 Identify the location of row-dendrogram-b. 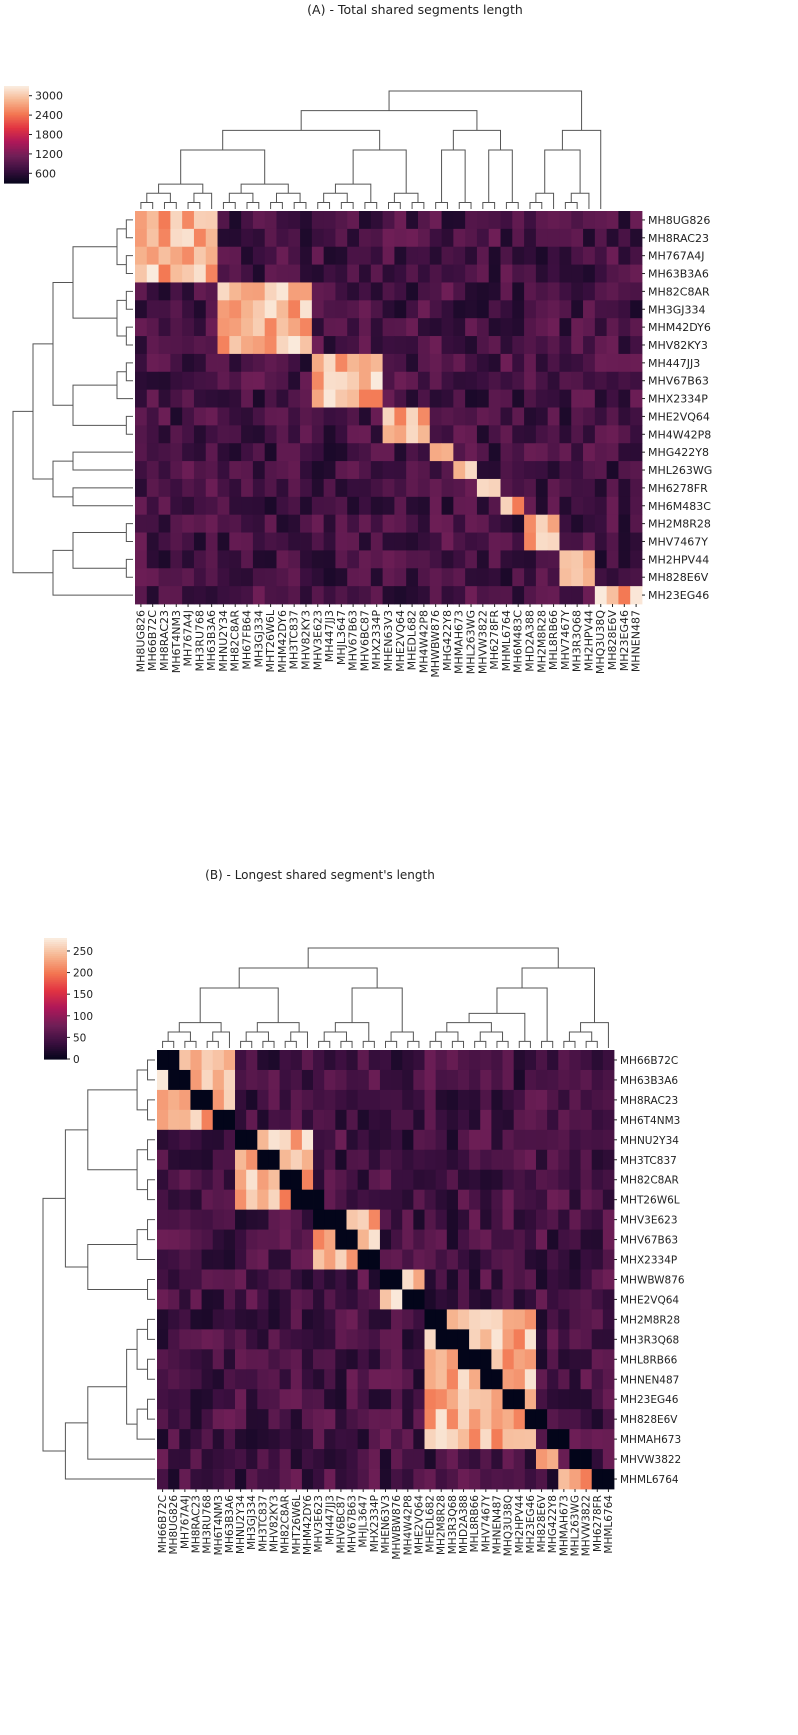
(98, 1269).